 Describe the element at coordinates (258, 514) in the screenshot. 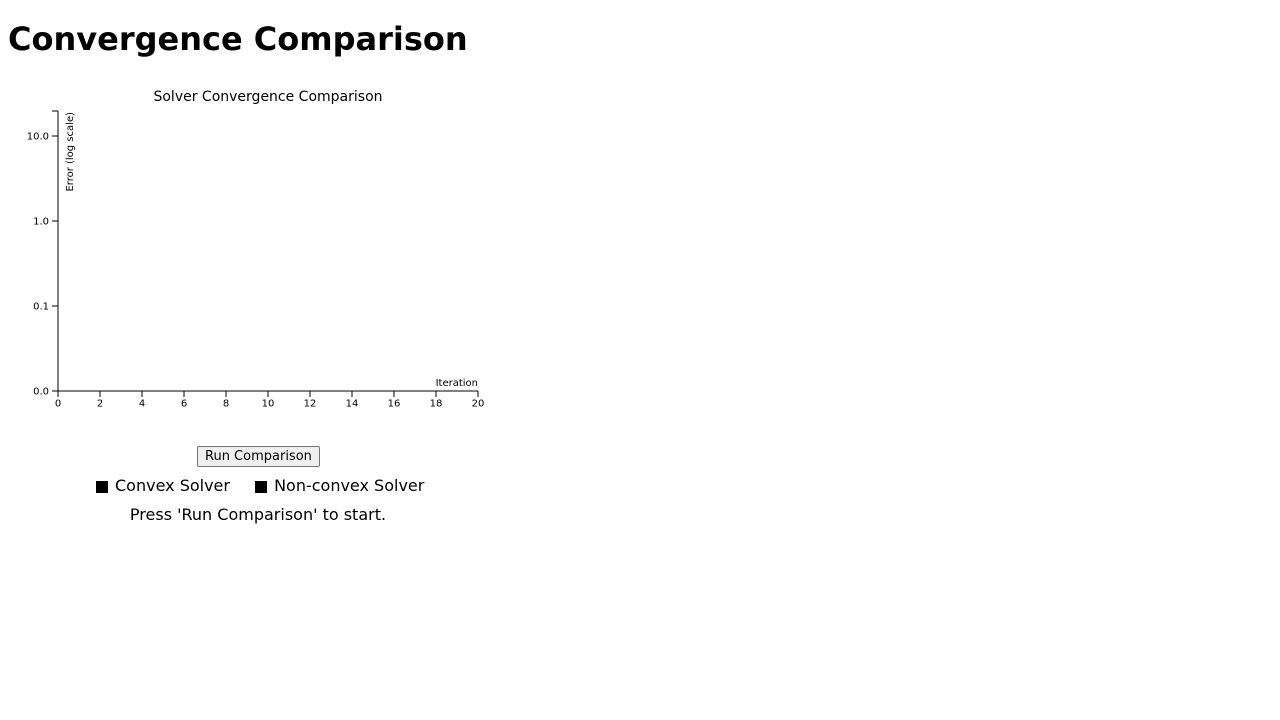

I see `status-message: Press 'Run Comparison' to start.` at that location.